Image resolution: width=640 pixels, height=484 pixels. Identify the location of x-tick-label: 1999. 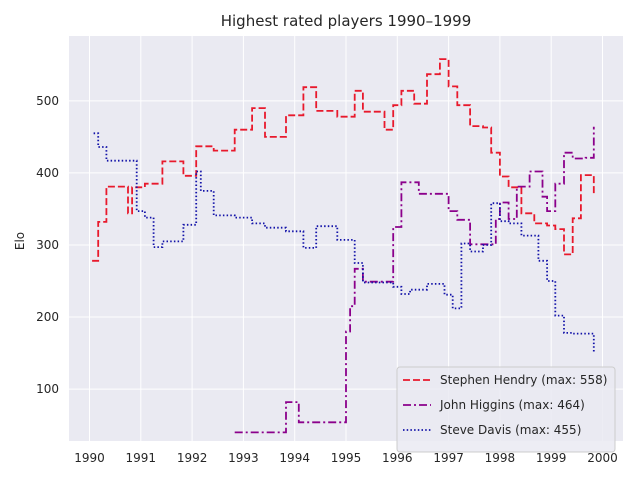
(551, 458).